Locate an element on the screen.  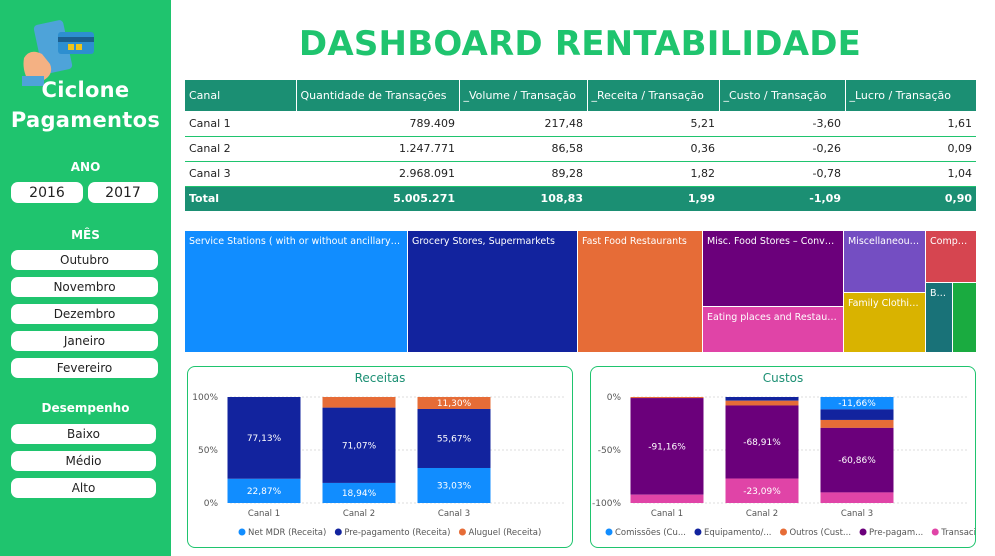
year-2016-button: 2016 is located at coordinates (47, 192).